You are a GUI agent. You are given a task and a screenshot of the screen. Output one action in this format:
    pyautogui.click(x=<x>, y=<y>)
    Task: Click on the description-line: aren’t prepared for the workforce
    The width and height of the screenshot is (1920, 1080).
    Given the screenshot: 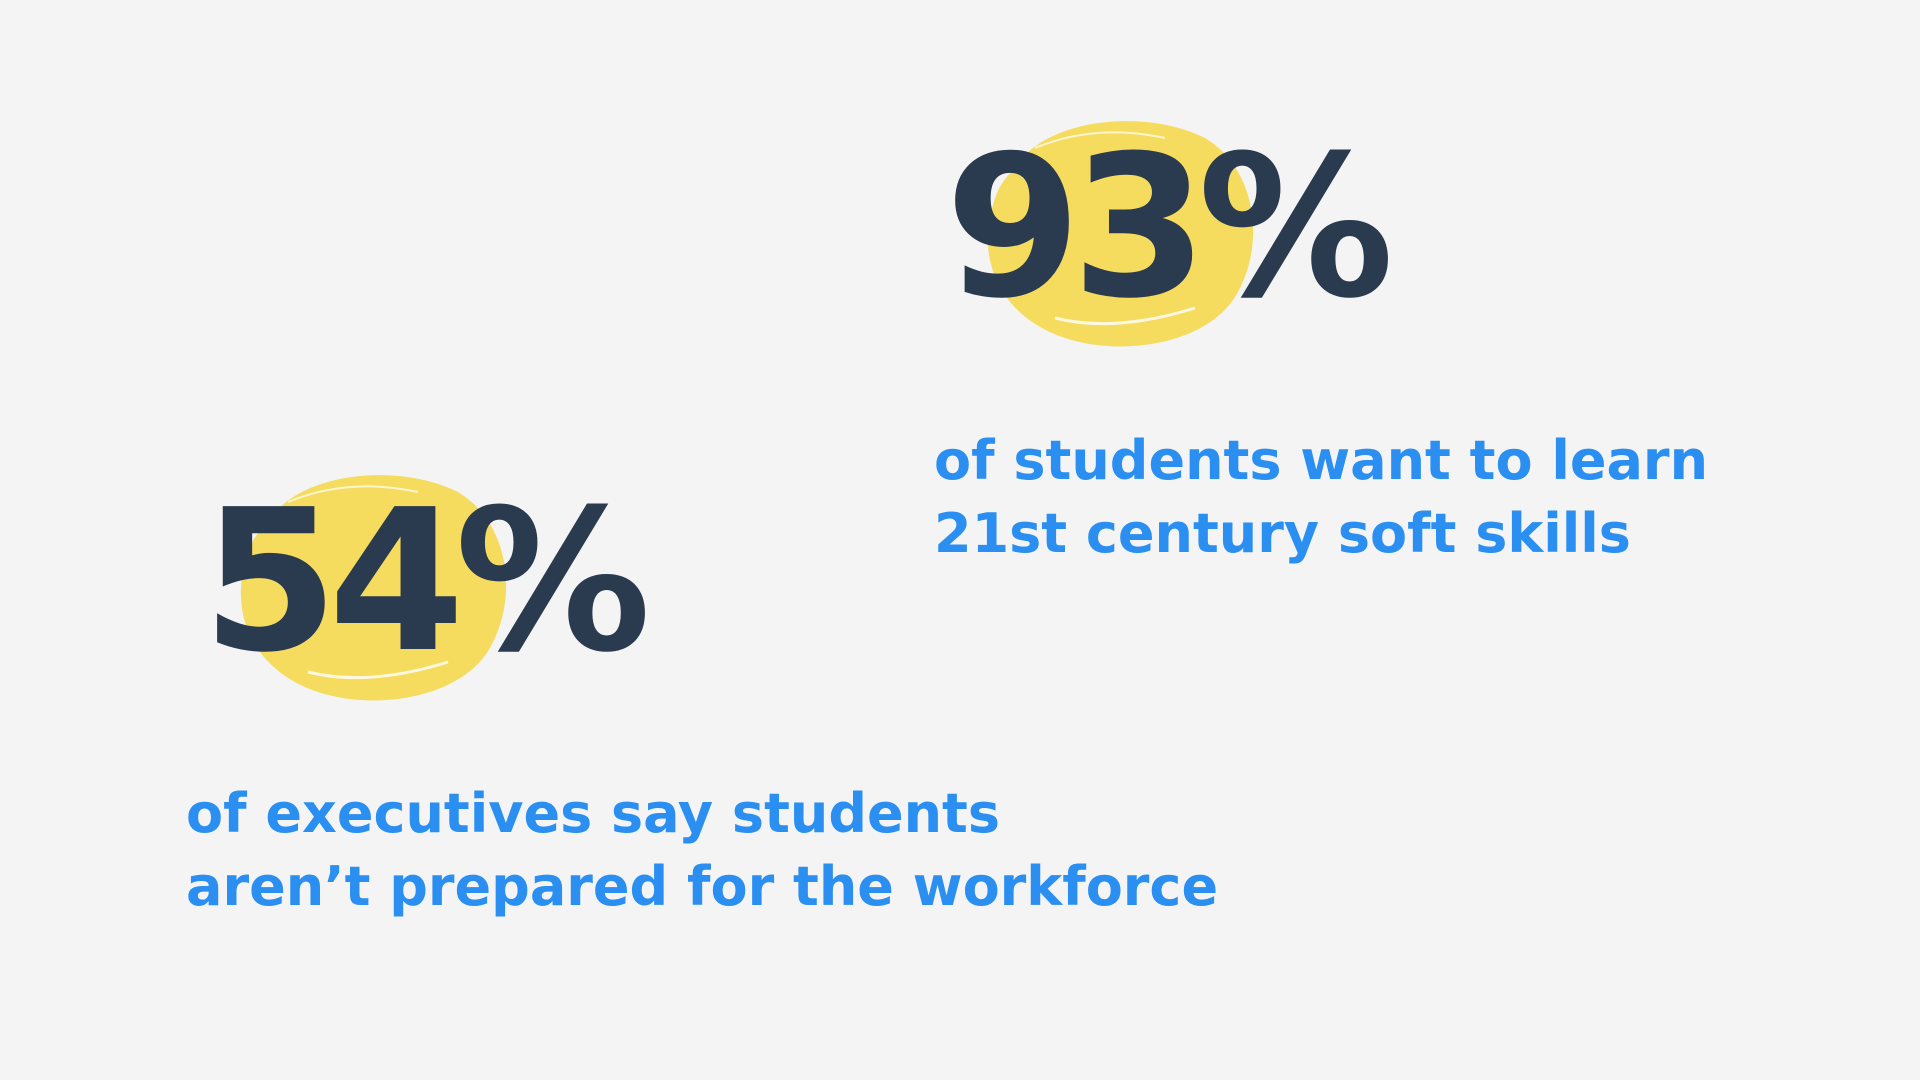 What is the action you would take?
    pyautogui.click(x=702, y=886)
    